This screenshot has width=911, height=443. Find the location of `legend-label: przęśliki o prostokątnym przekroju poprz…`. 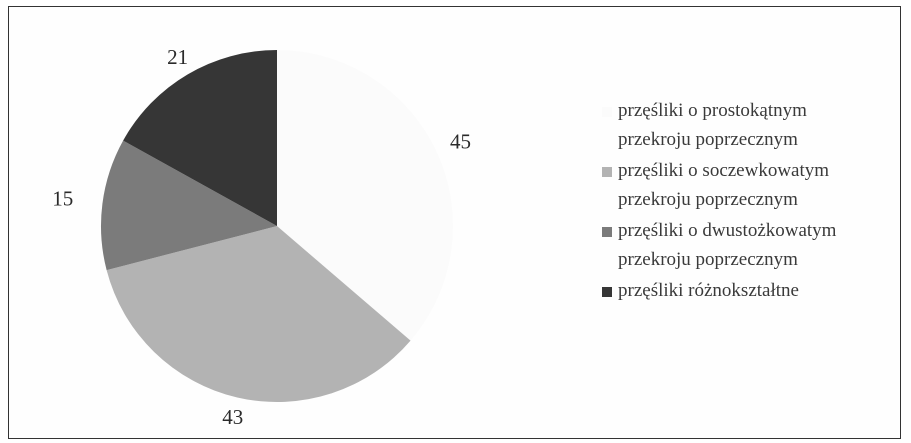

legend-label: przęśliki o prostokątnym przekroju poprz… is located at coordinates (712, 125).